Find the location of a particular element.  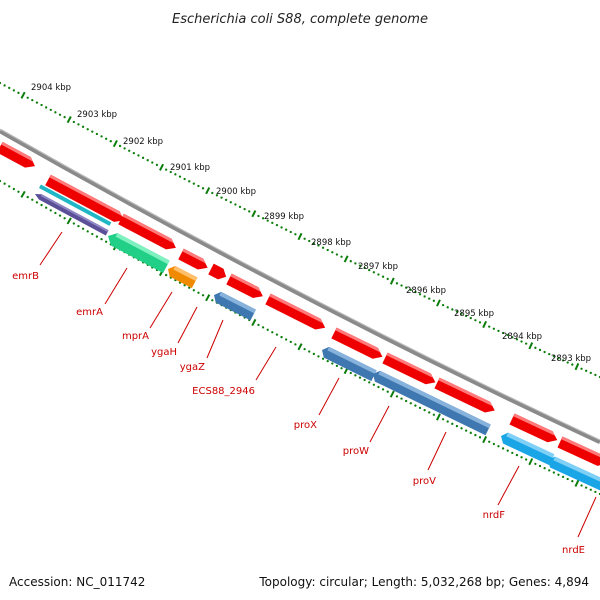

gene-label-ECS88_2946: ECS88_2946 is located at coordinates (223, 391).